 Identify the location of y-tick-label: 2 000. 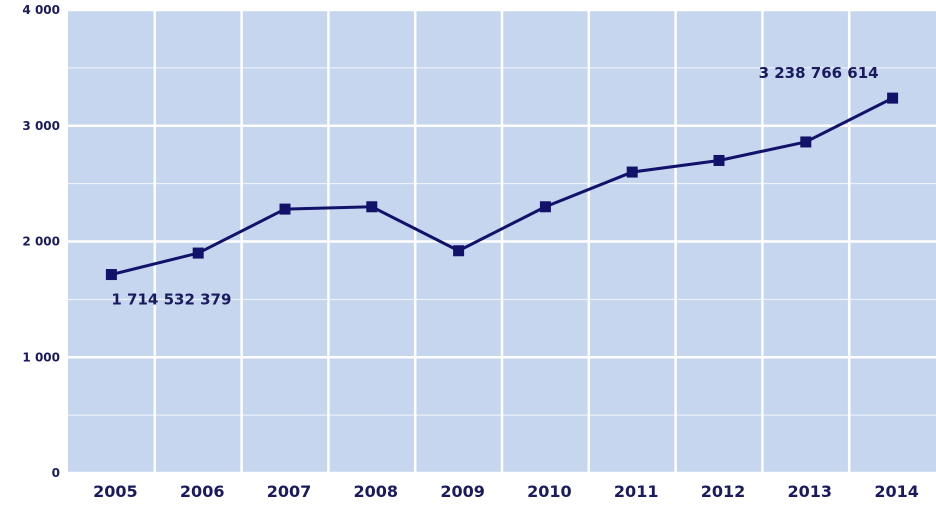
(41, 242).